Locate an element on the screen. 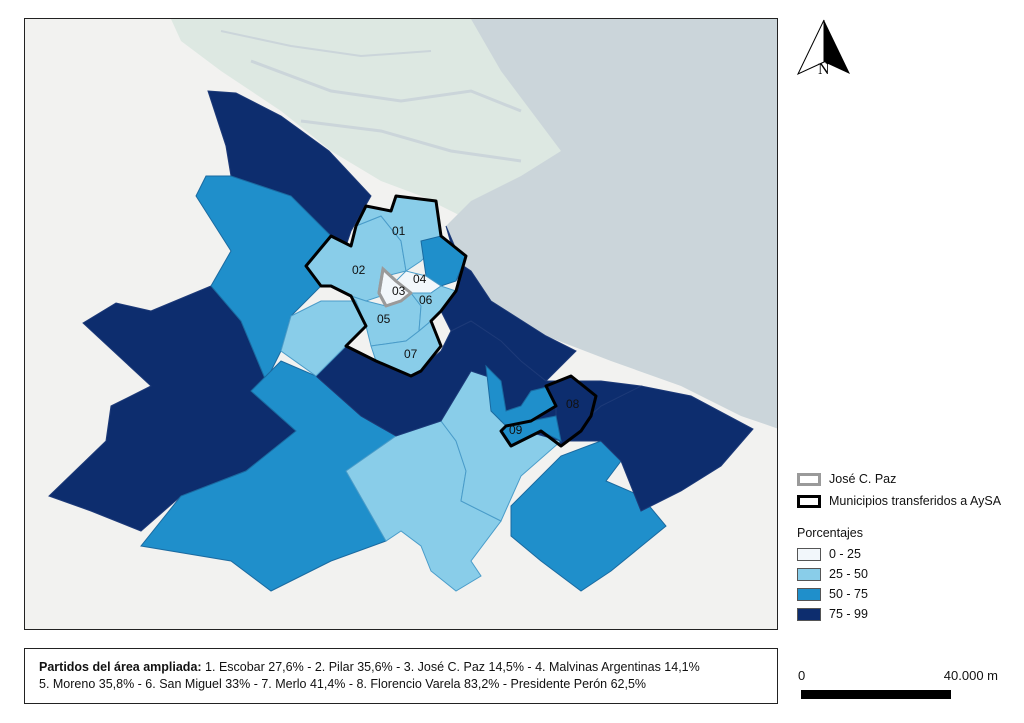  legend-swatch-aysa is located at coordinates (809, 501).